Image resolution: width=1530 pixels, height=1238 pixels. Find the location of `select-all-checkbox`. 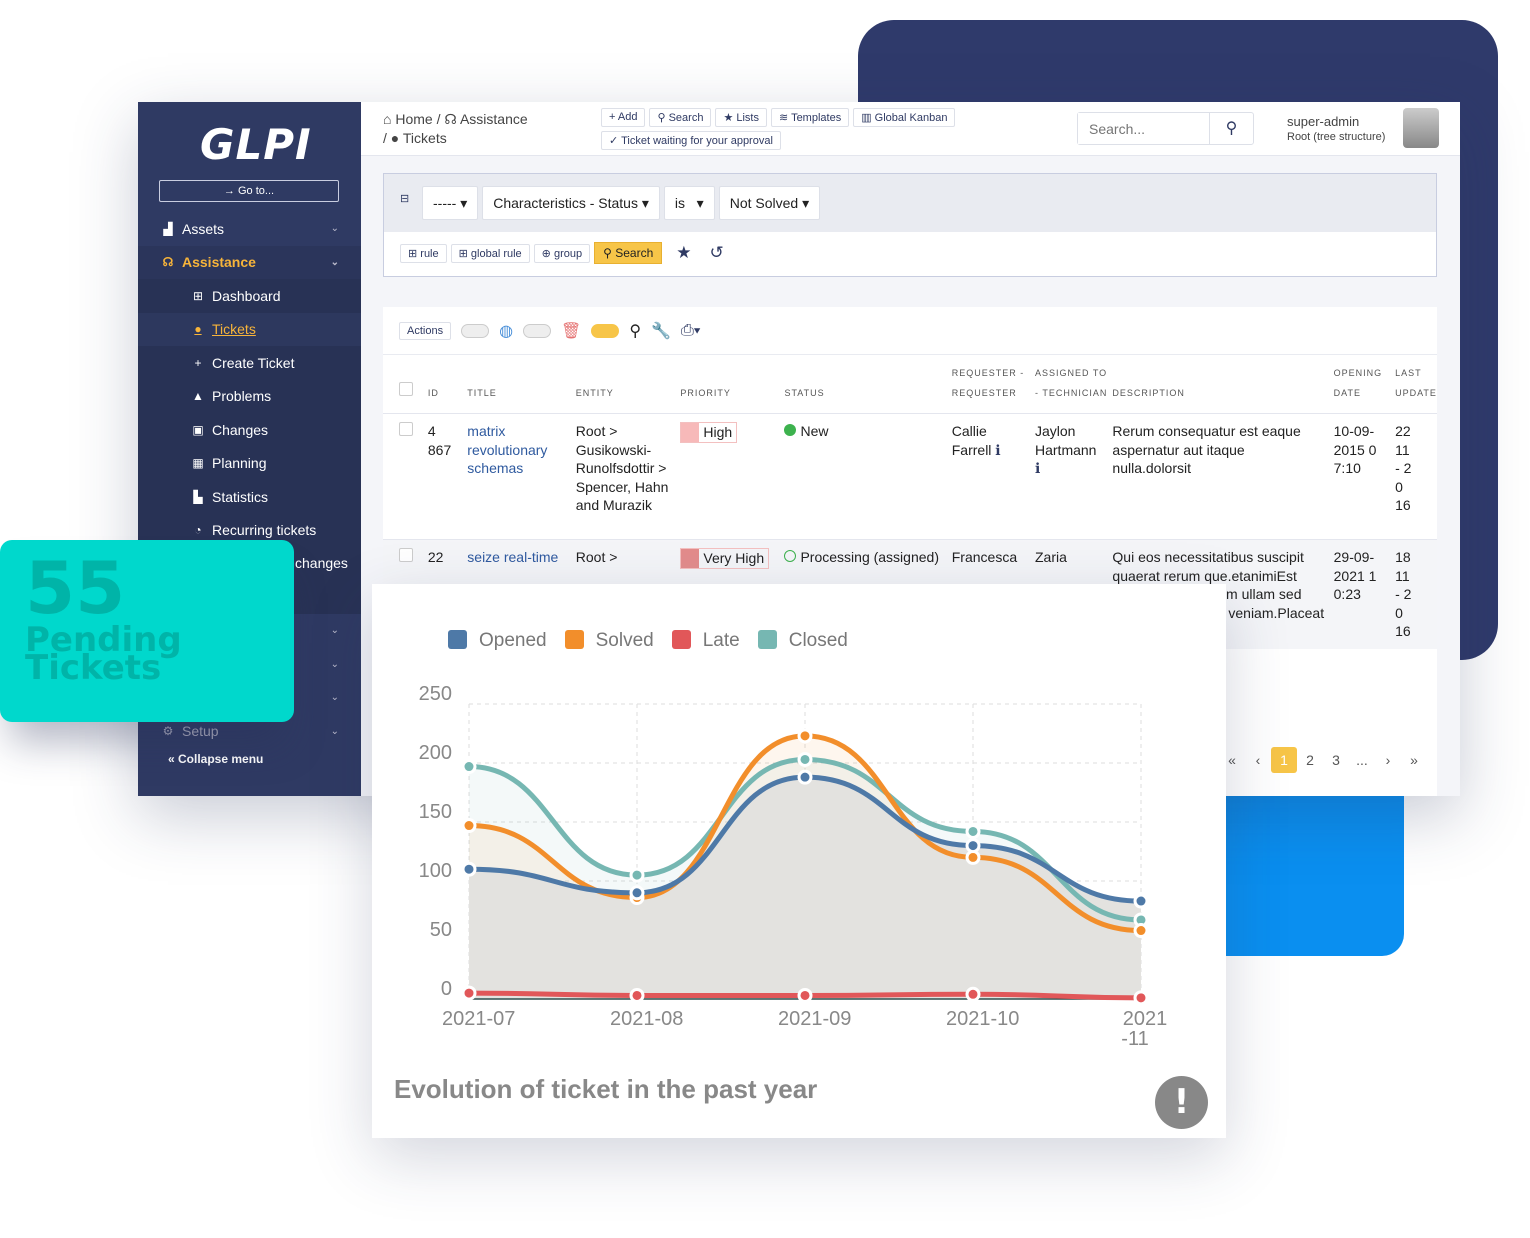

select-all-checkbox is located at coordinates (406, 389).